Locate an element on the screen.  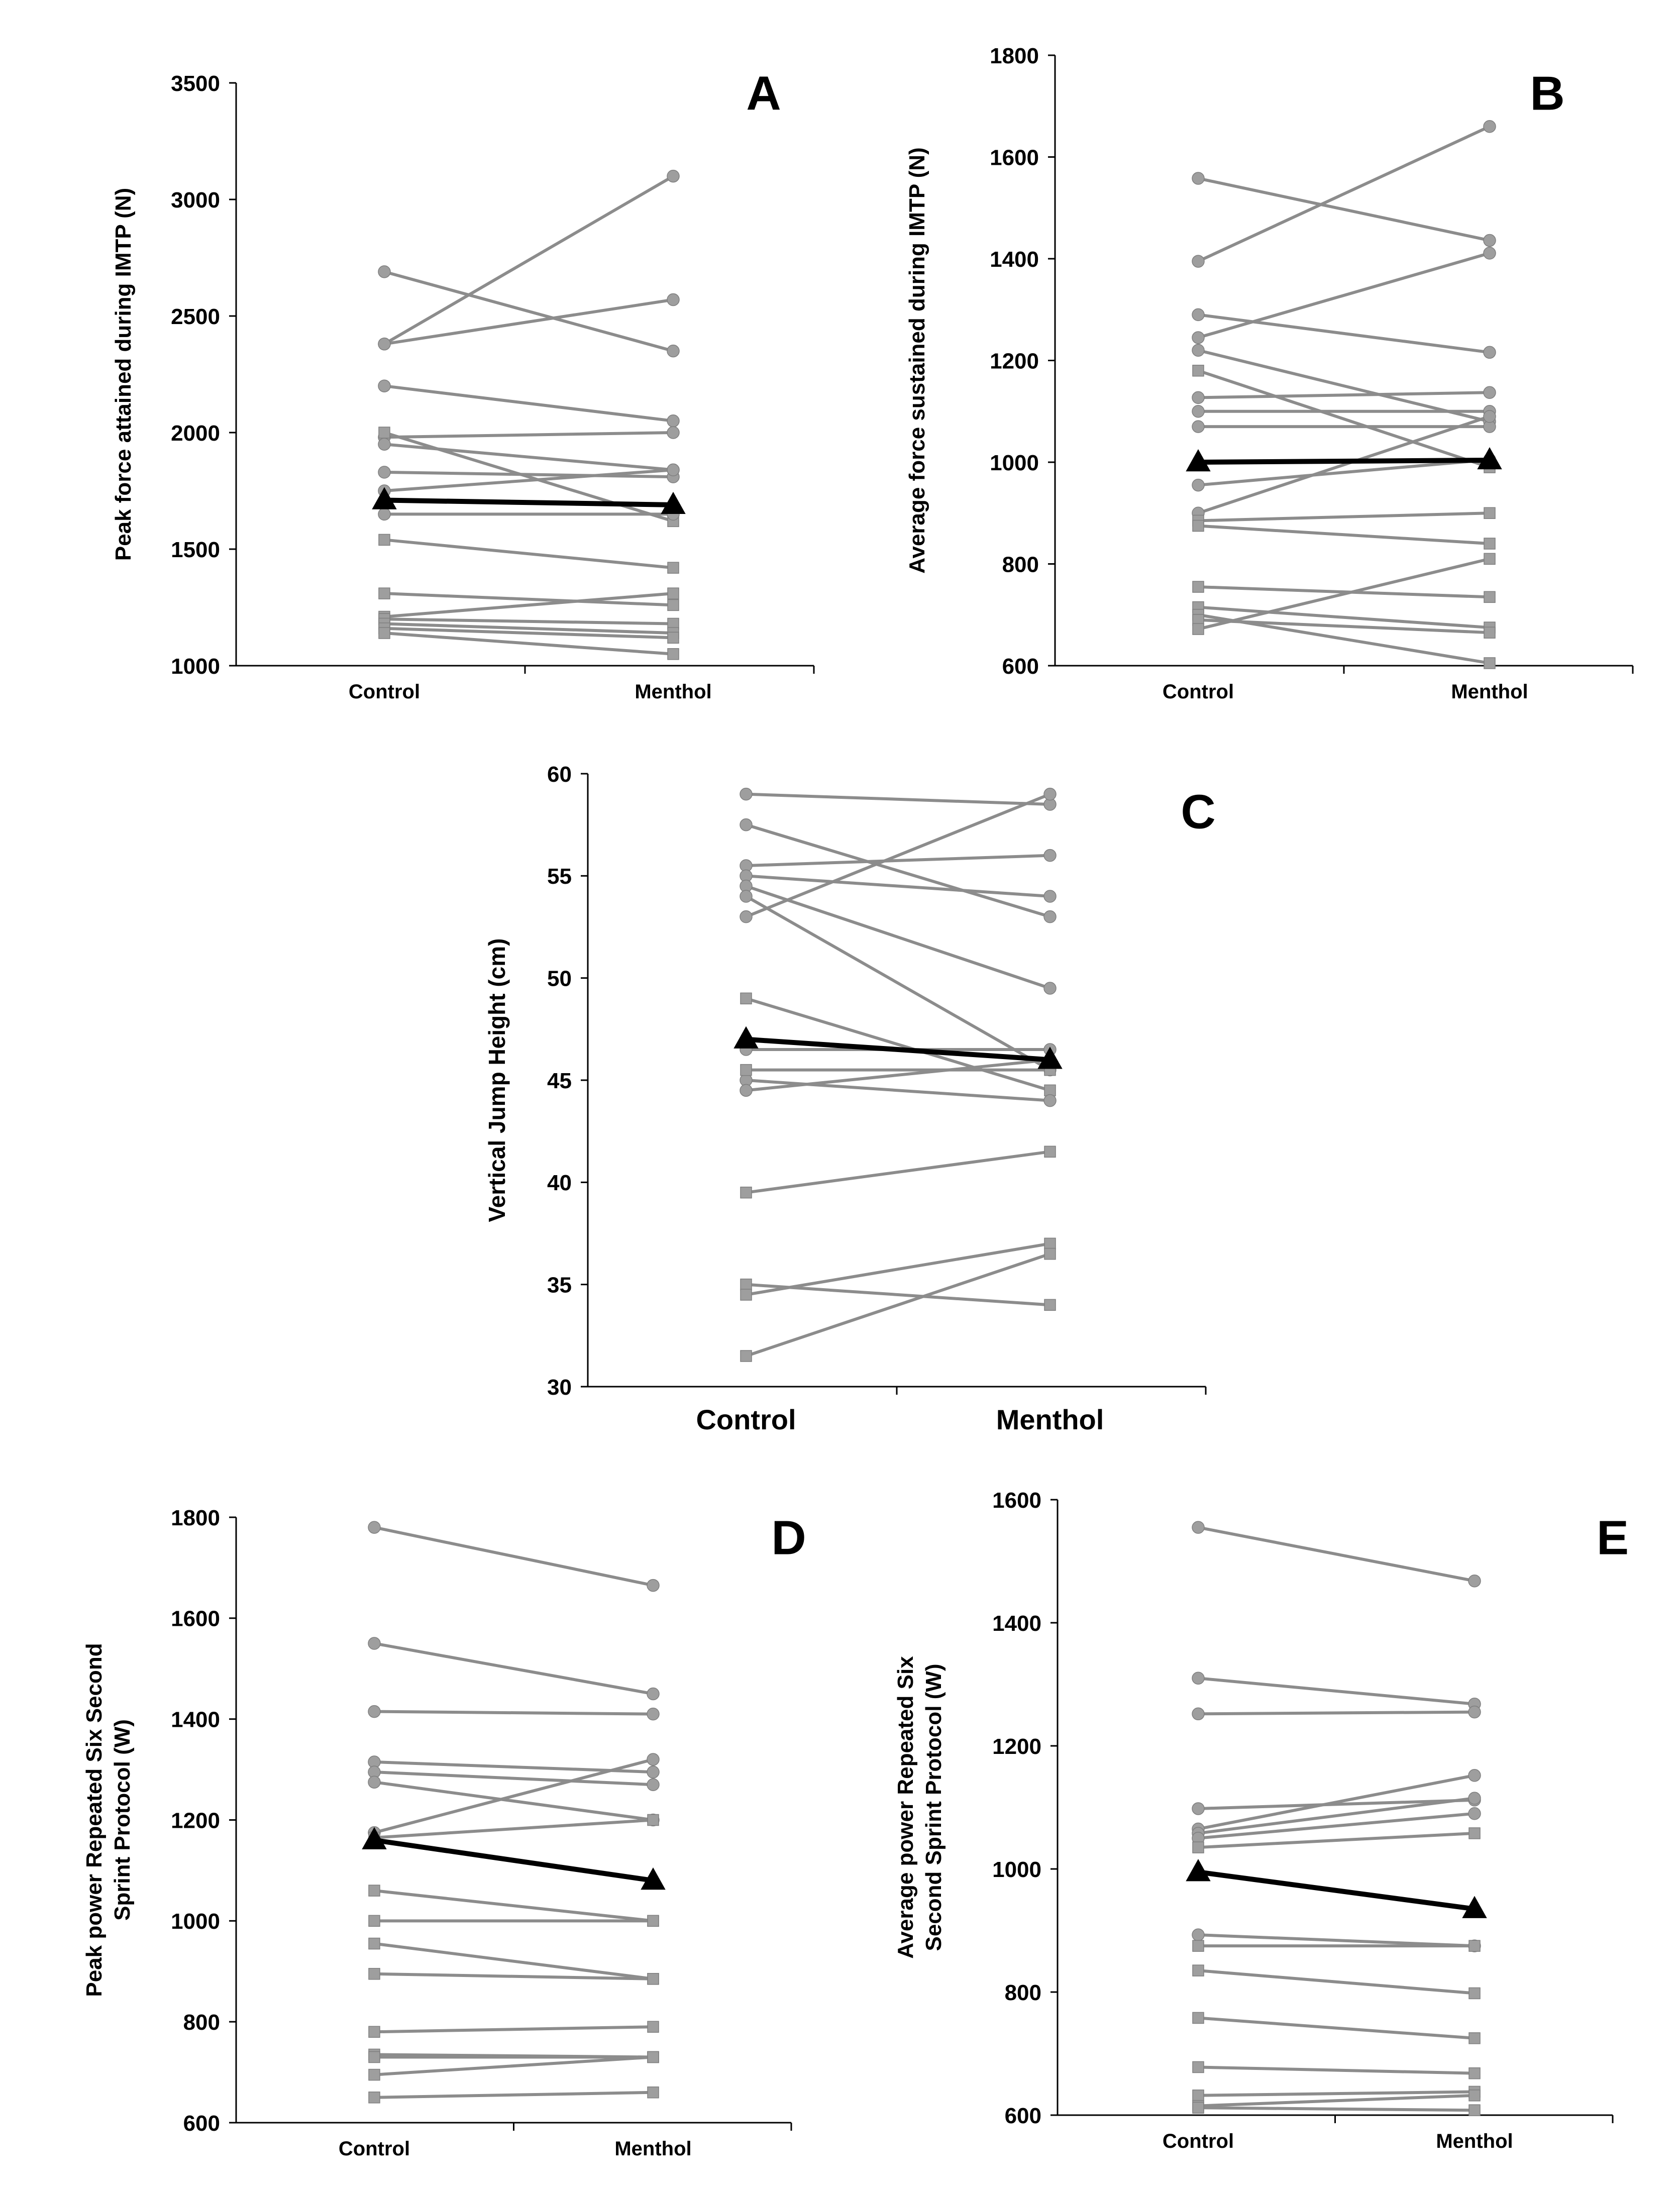
y-tick-label-a: 3000 is located at coordinates (195, 200).